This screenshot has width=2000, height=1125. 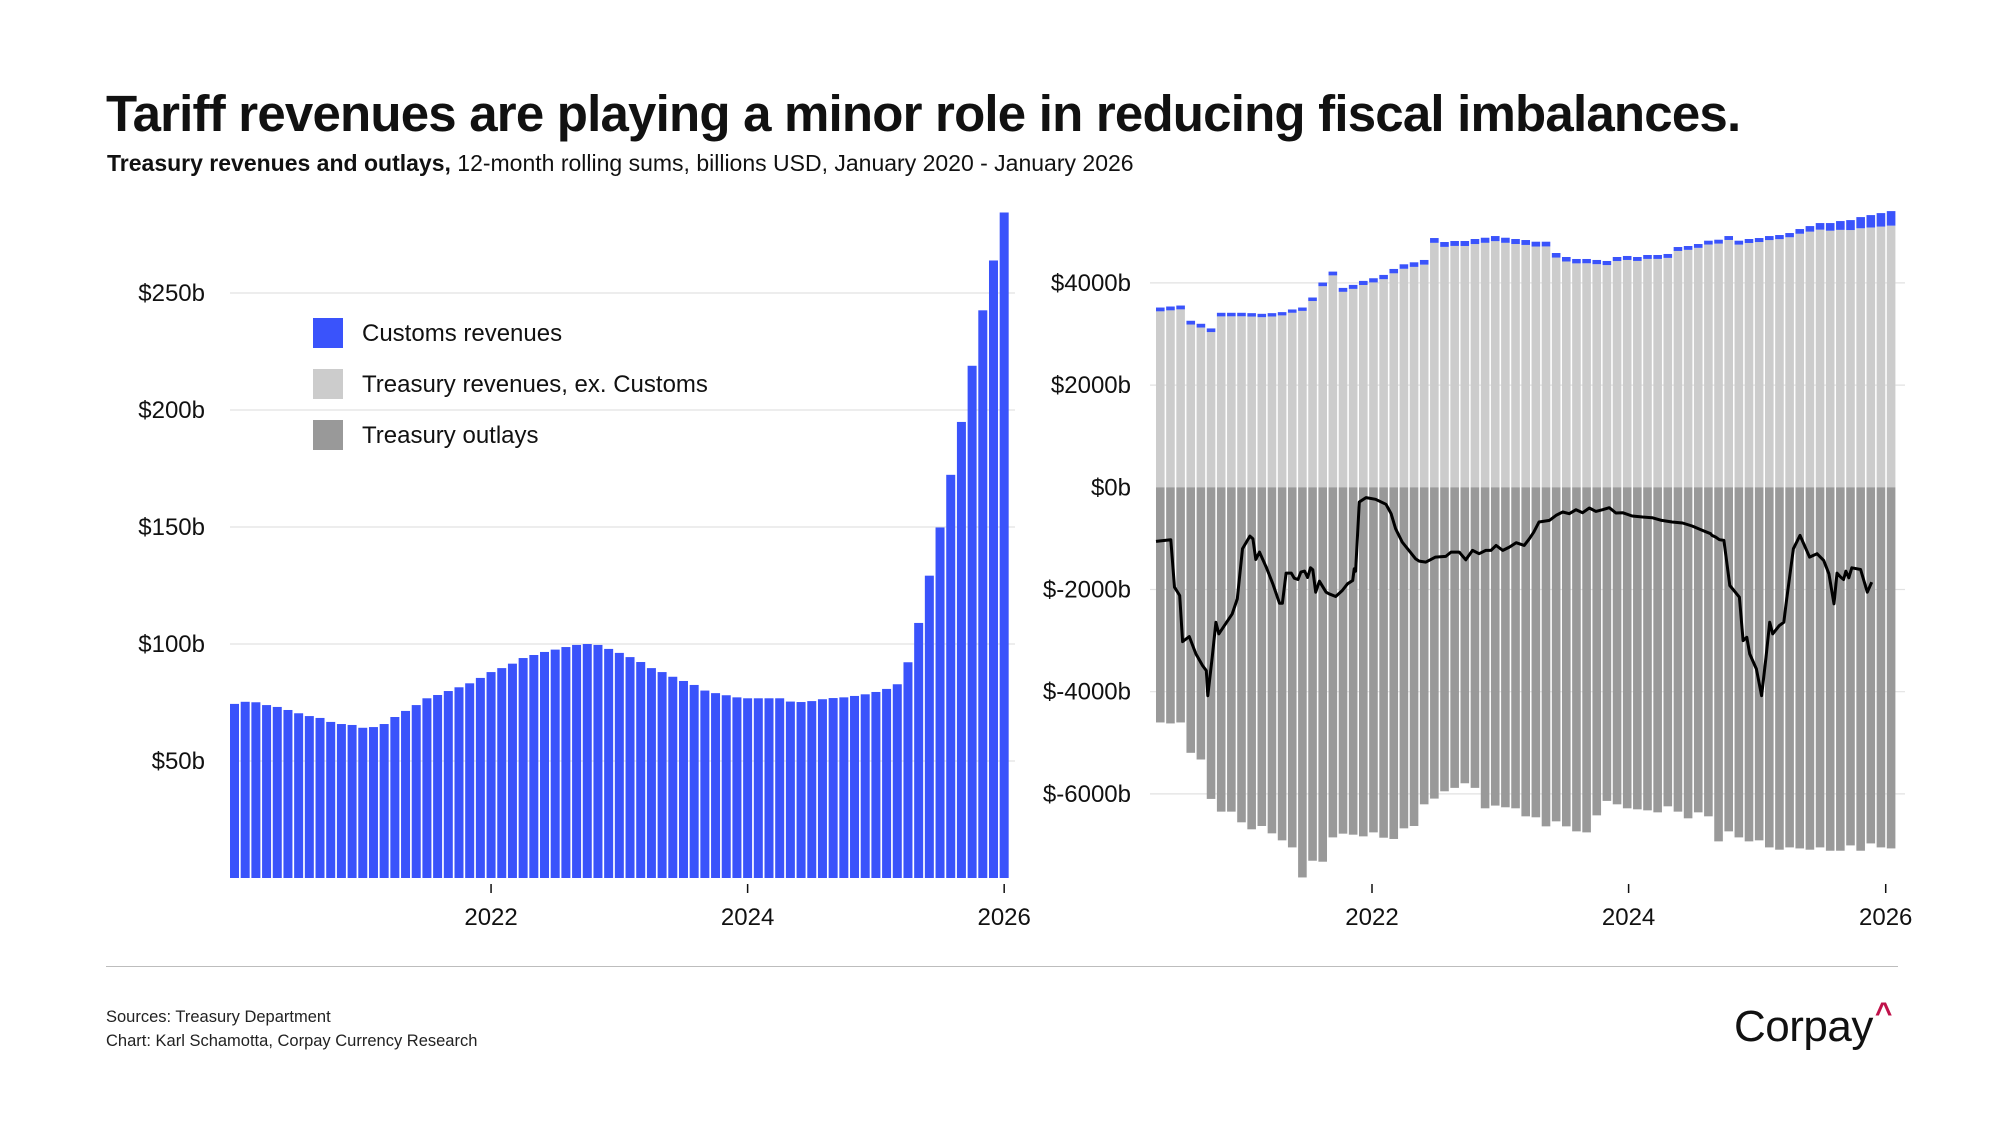 I want to click on right-y-tick-label: $0b, so click(x=1111, y=487).